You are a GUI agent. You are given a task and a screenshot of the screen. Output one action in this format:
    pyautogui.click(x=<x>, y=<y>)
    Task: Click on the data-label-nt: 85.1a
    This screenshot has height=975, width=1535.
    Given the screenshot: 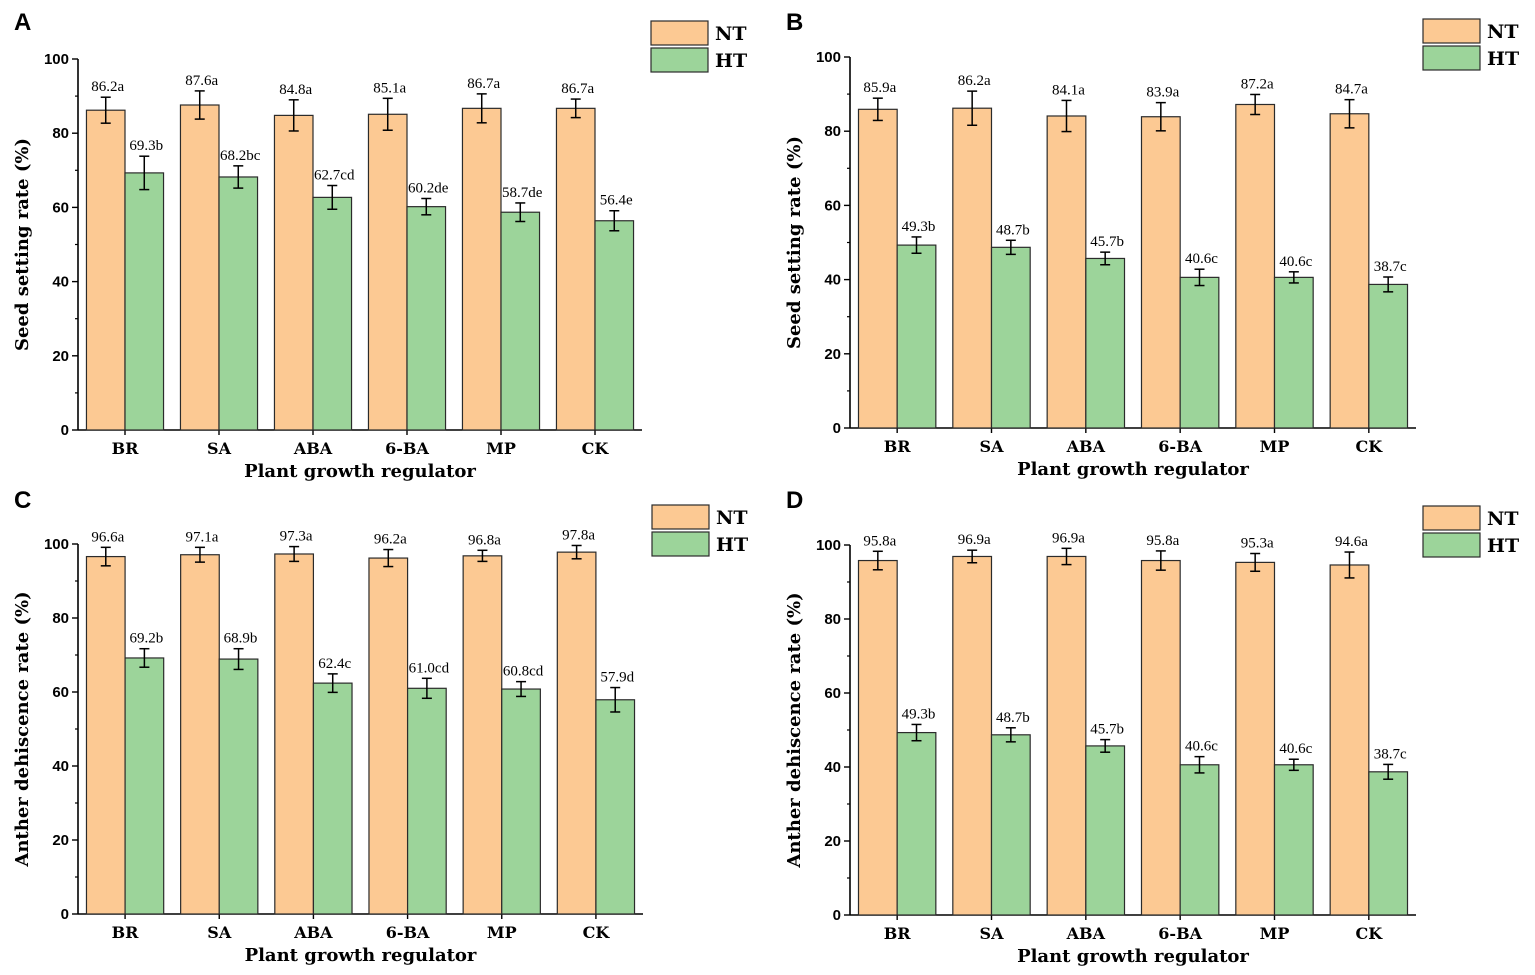 What is the action you would take?
    pyautogui.click(x=389, y=88)
    